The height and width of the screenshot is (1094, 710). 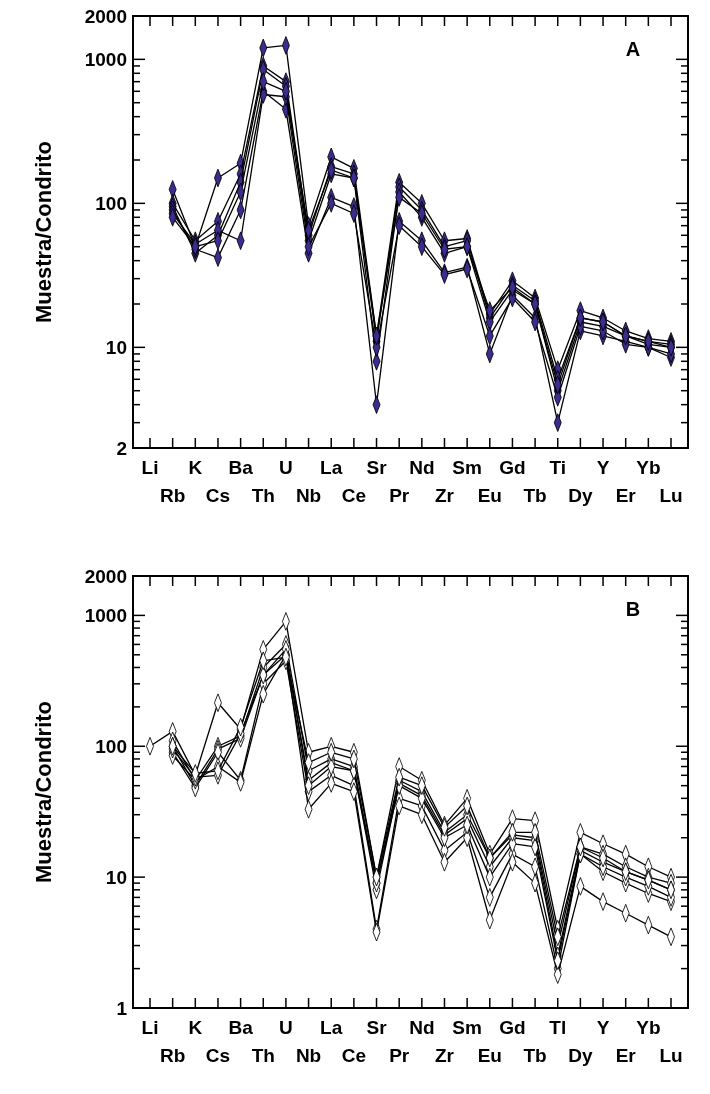 I want to click on text: A, so click(x=633, y=49).